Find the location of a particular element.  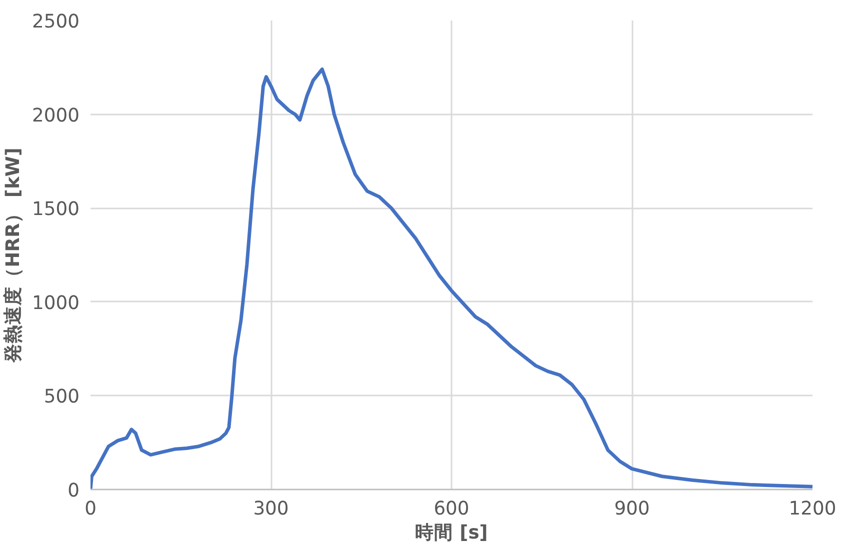

y-tick-label: 0 is located at coordinates (74, 491).